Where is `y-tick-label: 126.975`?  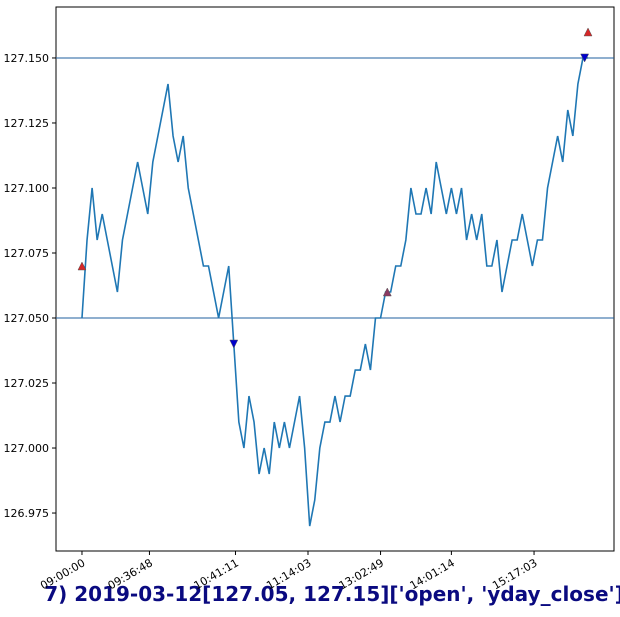
y-tick-label: 126.975 is located at coordinates (27, 513).